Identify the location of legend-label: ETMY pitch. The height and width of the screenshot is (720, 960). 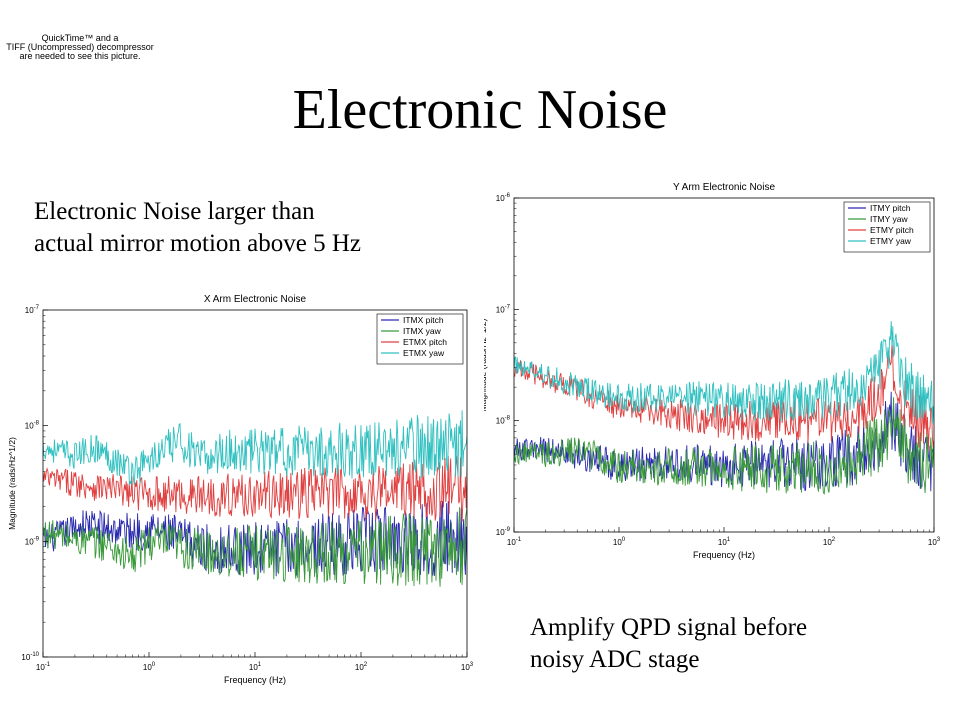
(892, 230).